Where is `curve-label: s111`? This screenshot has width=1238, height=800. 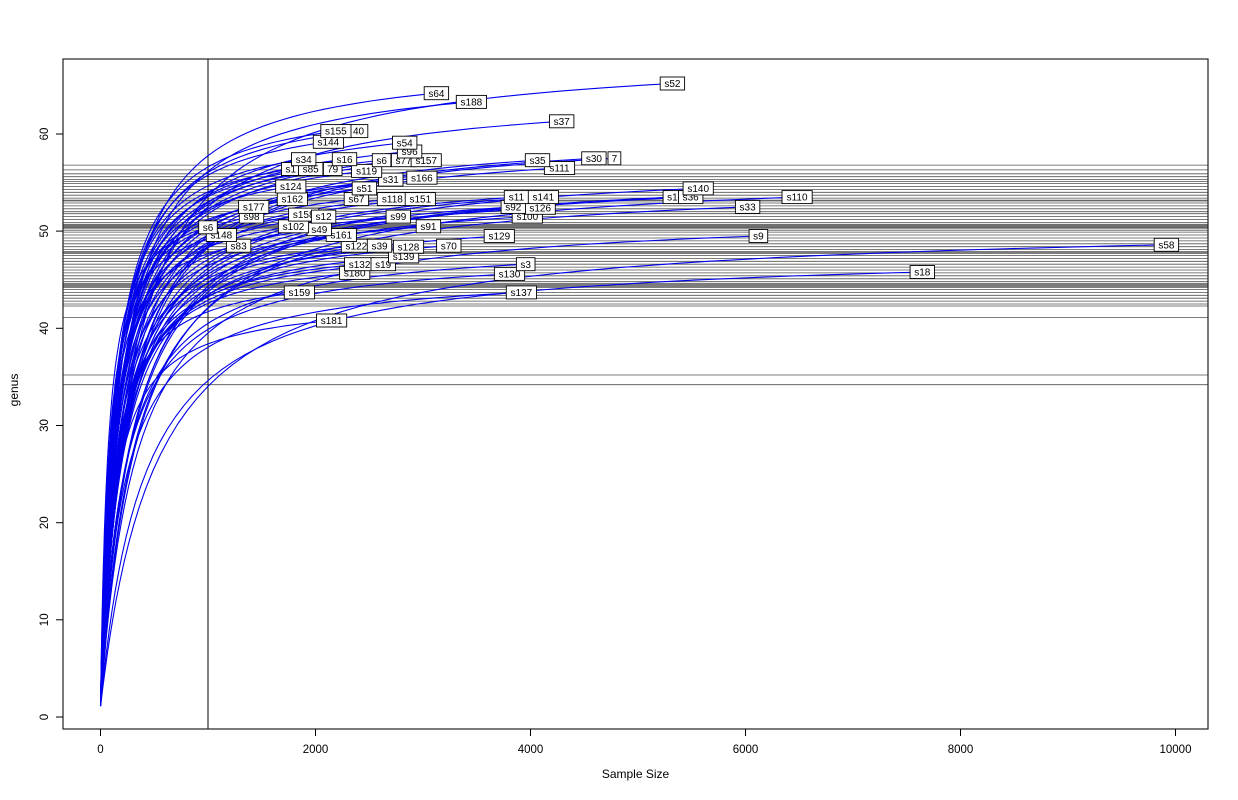 curve-label: s111 is located at coordinates (559, 169).